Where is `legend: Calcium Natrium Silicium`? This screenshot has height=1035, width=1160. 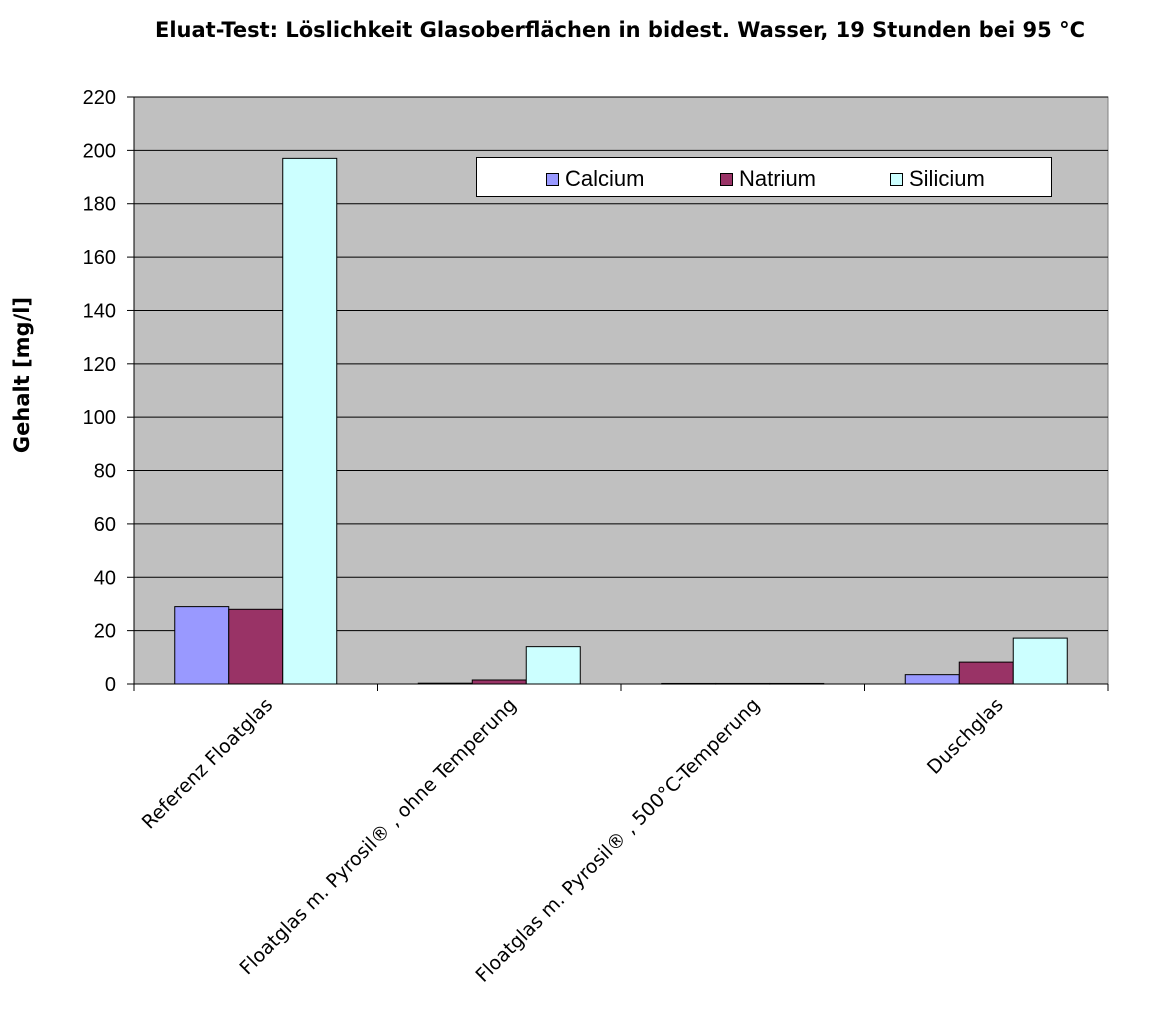 legend: Calcium Natrium Silicium is located at coordinates (764, 177).